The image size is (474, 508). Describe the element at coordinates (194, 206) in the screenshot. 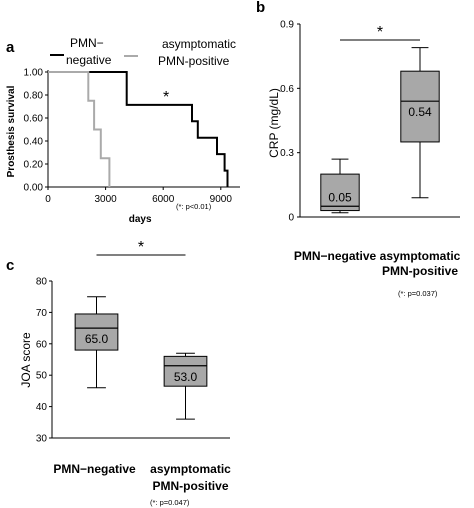

I see `p-value-note: (*: p<0.01)` at that location.